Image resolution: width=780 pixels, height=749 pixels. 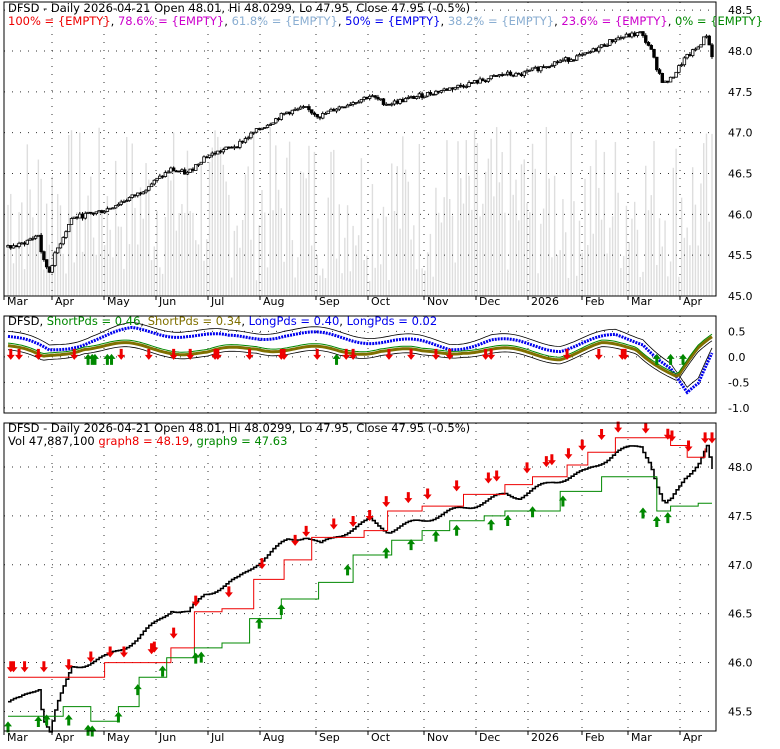 I want to click on x-tick-label-jun: Jun, so click(x=167, y=737).